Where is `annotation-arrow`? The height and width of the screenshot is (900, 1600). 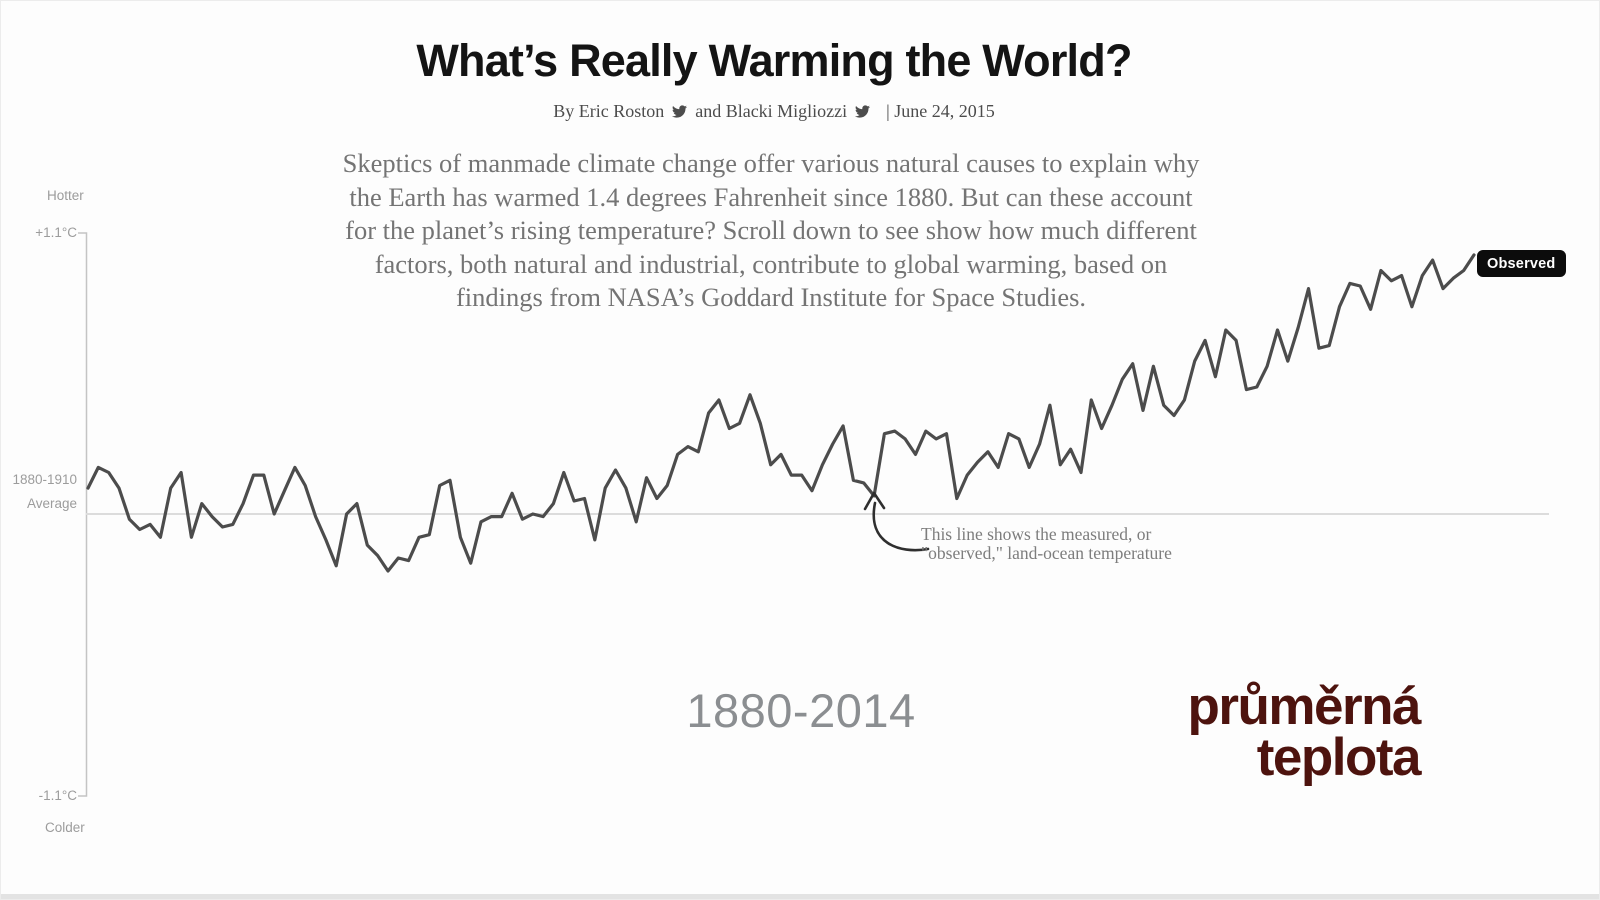
annotation-arrow is located at coordinates (901, 526).